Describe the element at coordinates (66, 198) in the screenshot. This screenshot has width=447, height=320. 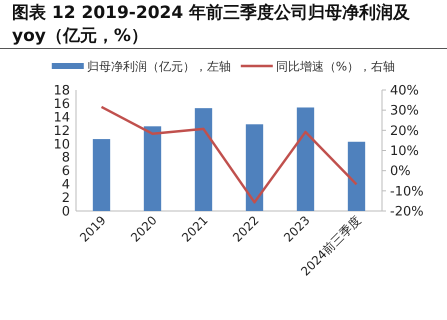
I see `y-tick-label: 2` at that location.